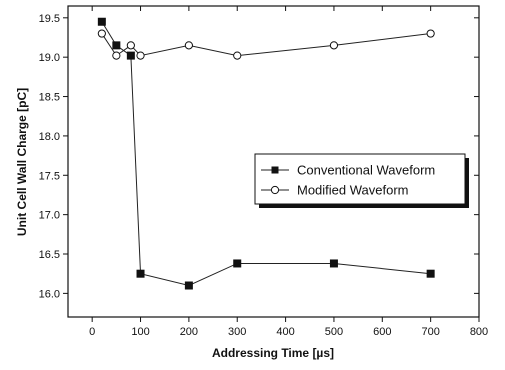 This screenshot has height=370, width=505. I want to click on y-tick-label: 18.5, so click(49, 98).